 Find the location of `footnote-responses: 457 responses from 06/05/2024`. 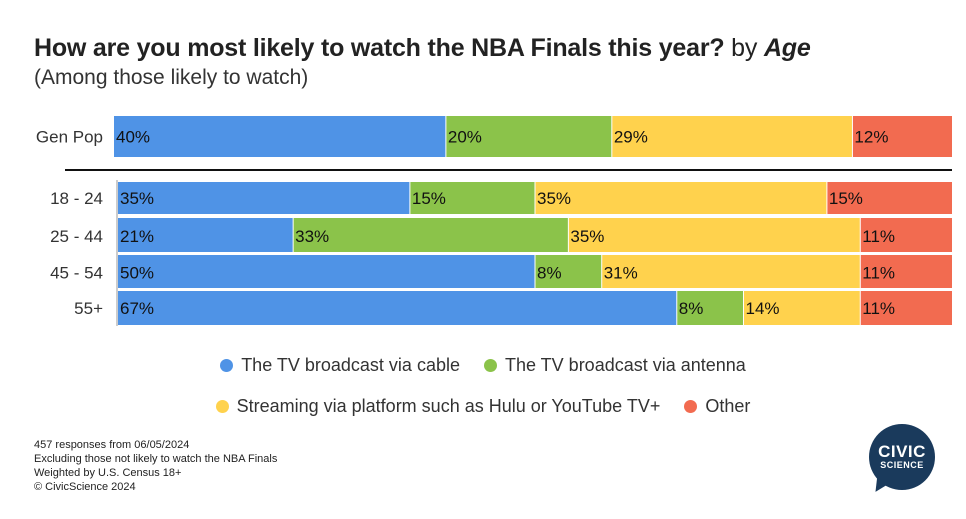

footnote-responses: 457 responses from 06/05/2024 is located at coordinates (112, 445).